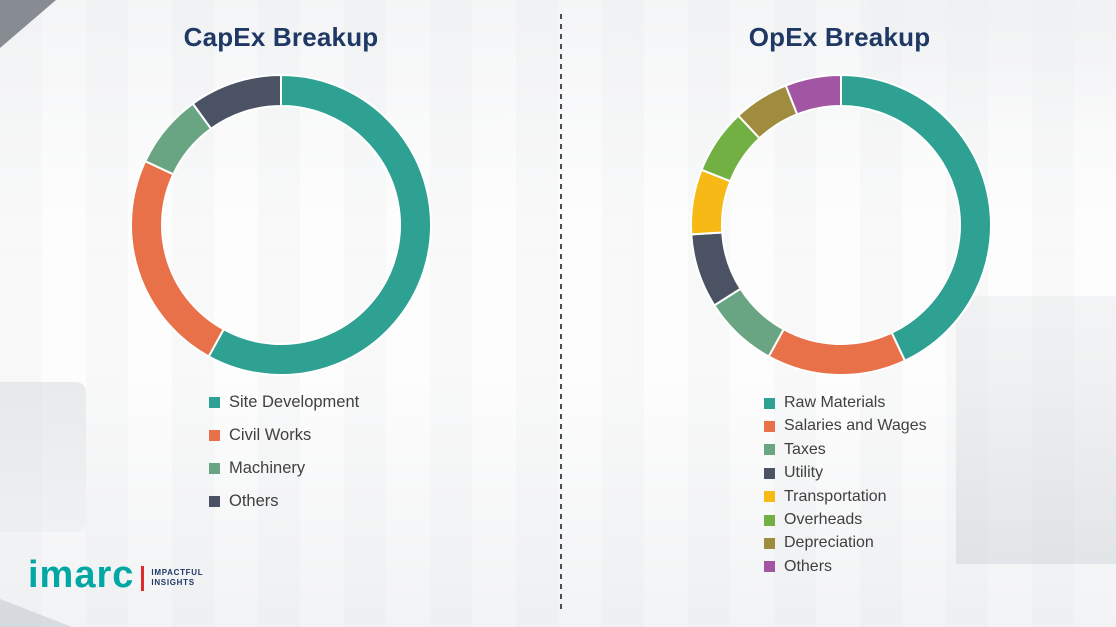 The width and height of the screenshot is (1116, 627). I want to click on imarc-tagline-line2: INSIGHTS, so click(173, 582).